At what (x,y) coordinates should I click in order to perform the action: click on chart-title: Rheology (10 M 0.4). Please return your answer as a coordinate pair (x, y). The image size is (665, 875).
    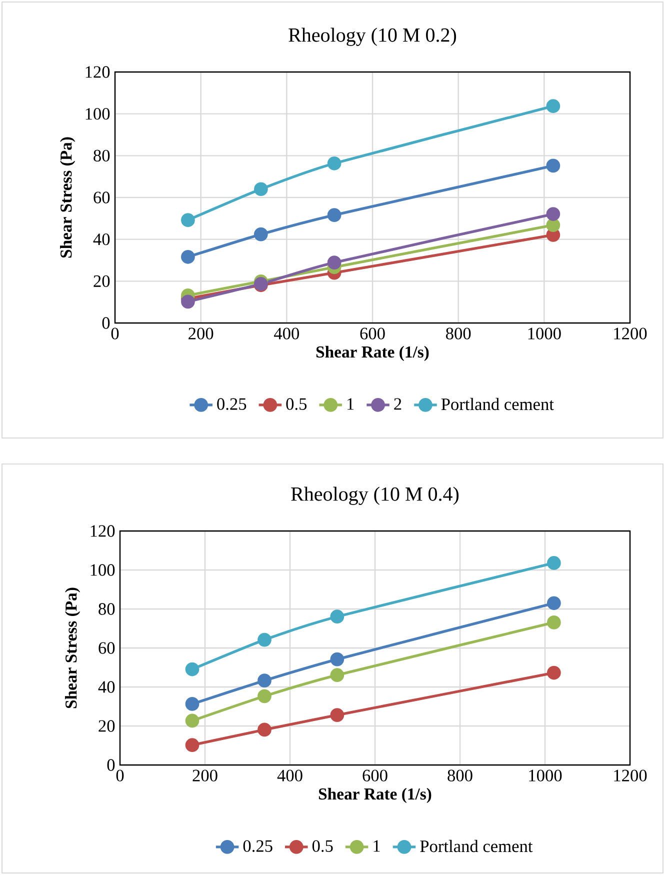
    Looking at the image, I should click on (375, 495).